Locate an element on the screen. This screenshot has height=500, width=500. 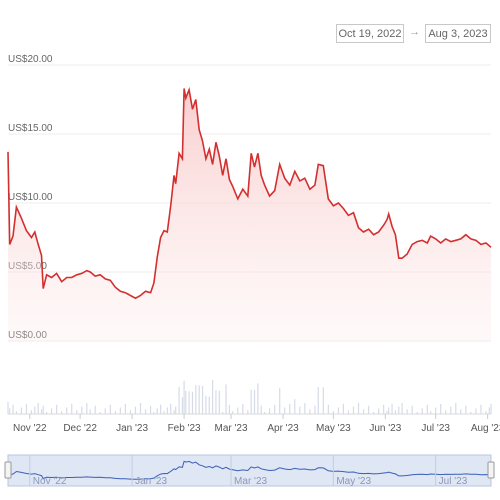
date-range-arrow: → is located at coordinates (414, 32).